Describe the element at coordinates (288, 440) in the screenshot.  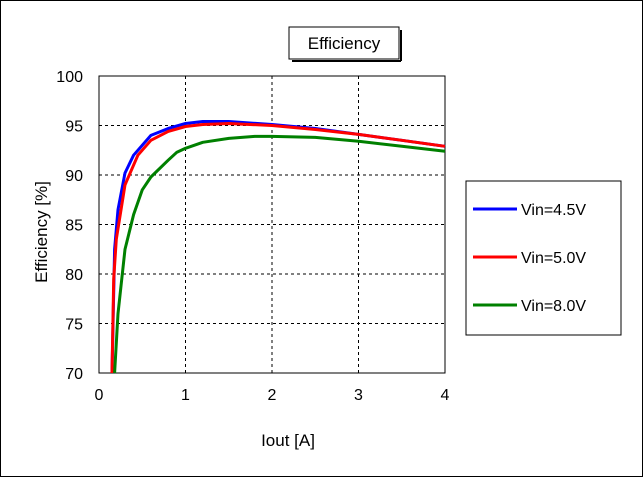
I see `x-axis-label: Iout [A]` at that location.